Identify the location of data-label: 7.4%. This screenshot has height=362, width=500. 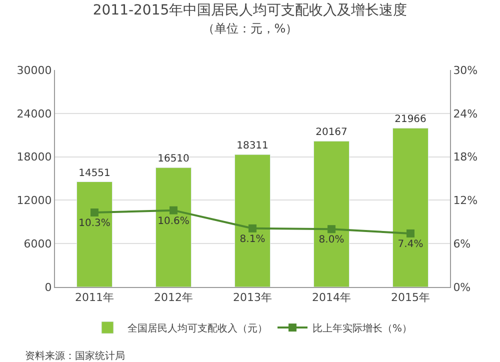
(411, 244).